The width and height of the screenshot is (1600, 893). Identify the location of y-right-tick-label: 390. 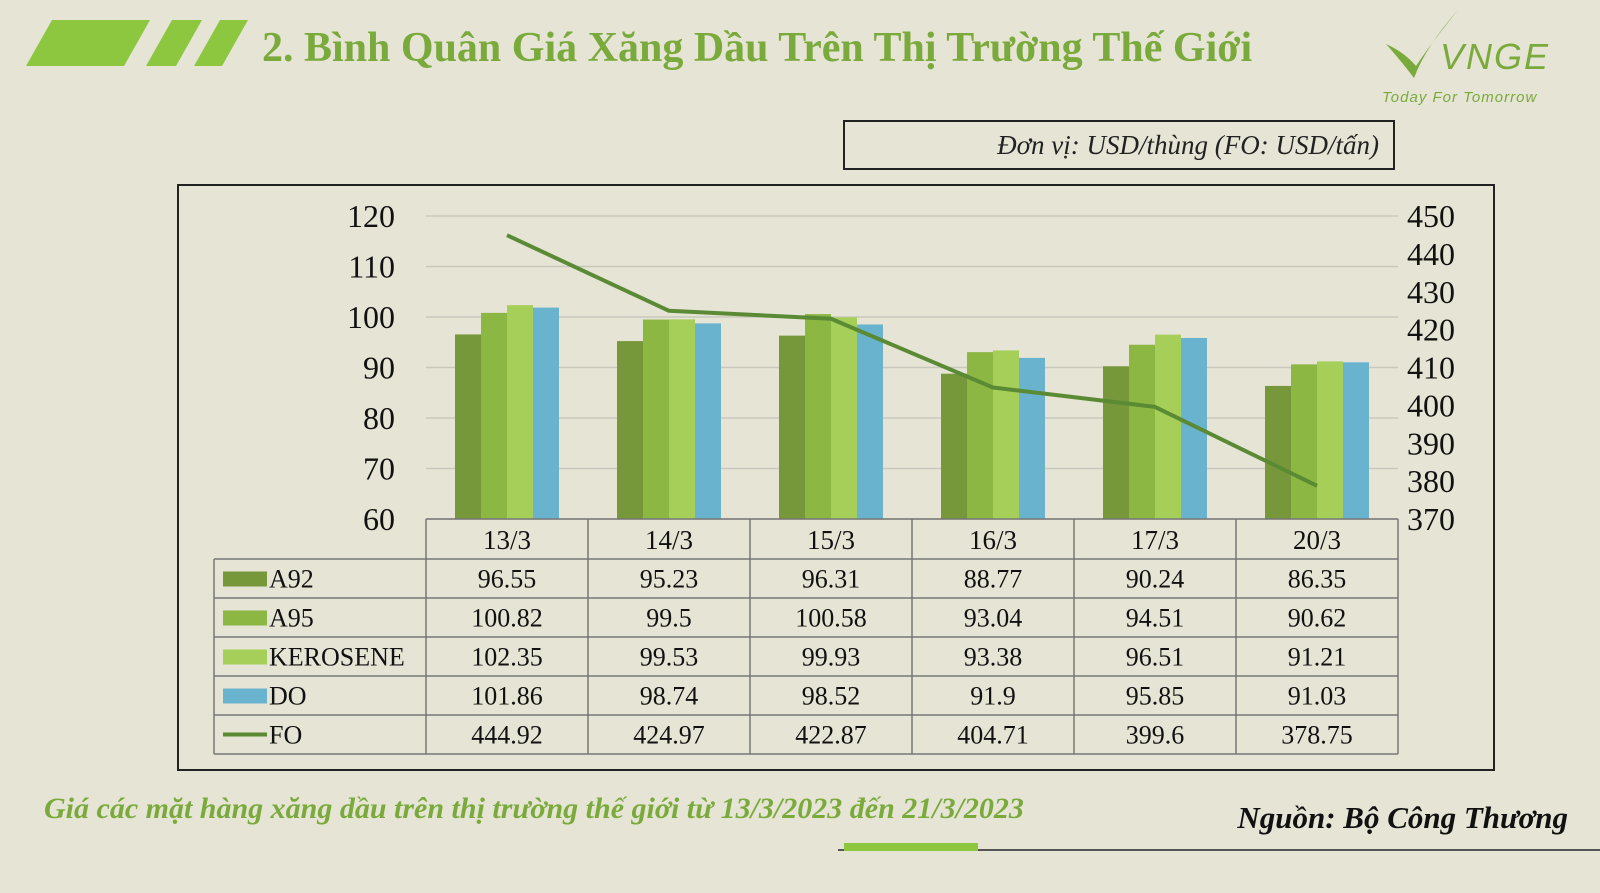
(1431, 443).